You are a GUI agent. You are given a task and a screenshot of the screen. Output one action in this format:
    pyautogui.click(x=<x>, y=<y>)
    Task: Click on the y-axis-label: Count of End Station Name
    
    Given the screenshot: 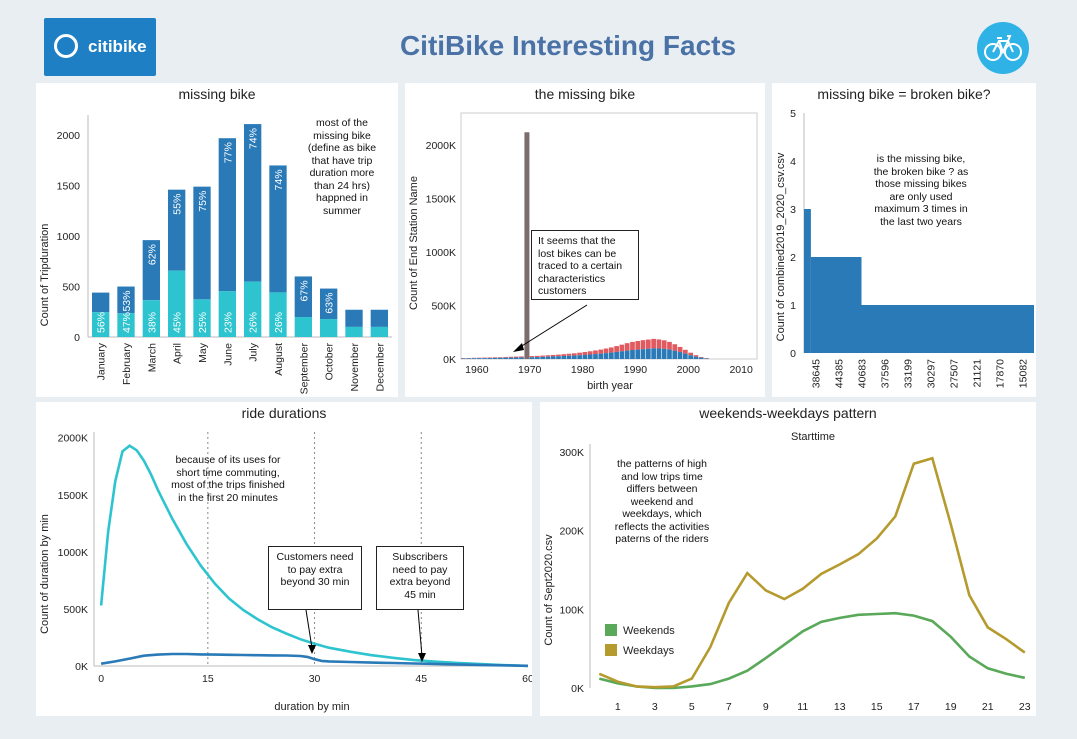 What is the action you would take?
    pyautogui.click(x=414, y=243)
    